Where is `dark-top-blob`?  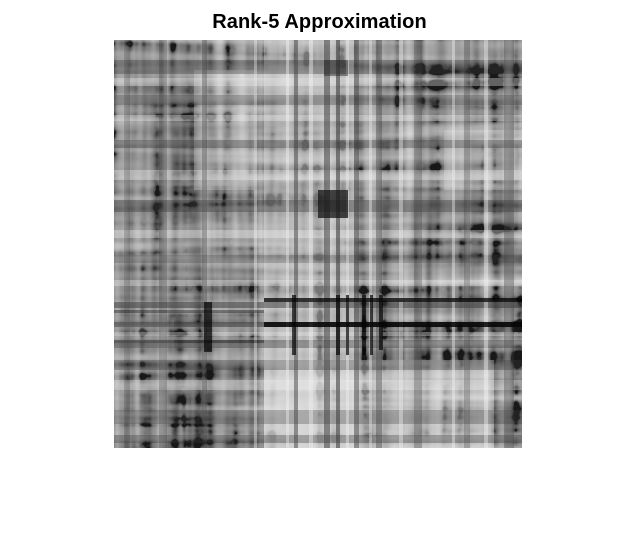 dark-top-blob is located at coordinates (336, 68).